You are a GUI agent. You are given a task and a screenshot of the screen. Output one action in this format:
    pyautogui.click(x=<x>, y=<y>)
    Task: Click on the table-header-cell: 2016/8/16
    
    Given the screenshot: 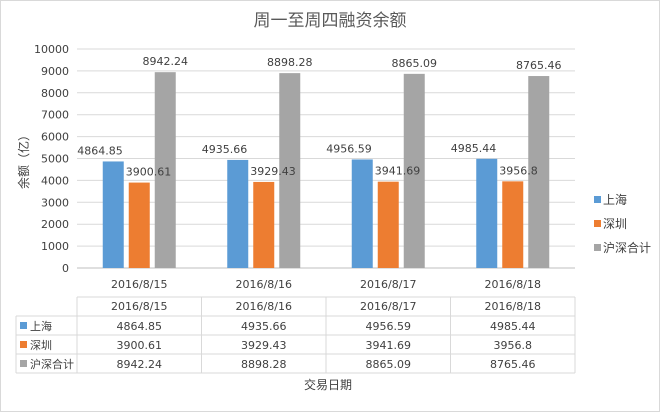 What is the action you would take?
    pyautogui.click(x=264, y=306)
    